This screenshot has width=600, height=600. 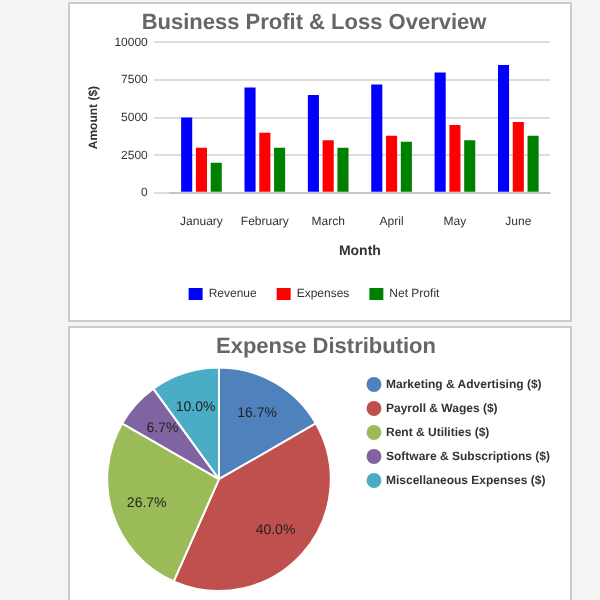 What do you see at coordinates (326, 347) in the screenshot?
I see `chart-title: Expense Distribution` at bounding box center [326, 347].